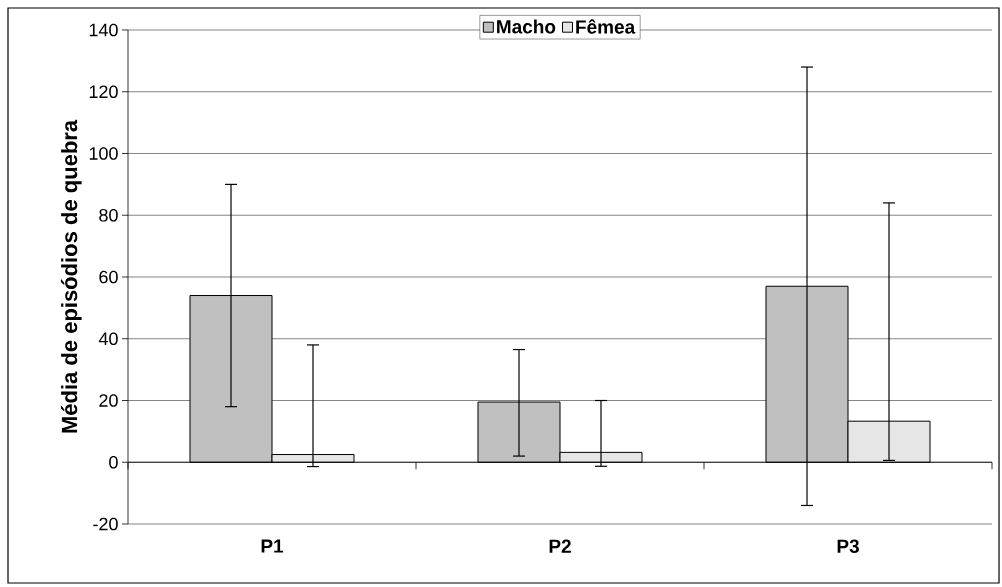 The width and height of the screenshot is (1002, 587). I want to click on y-tick-label: 140, so click(103, 30).